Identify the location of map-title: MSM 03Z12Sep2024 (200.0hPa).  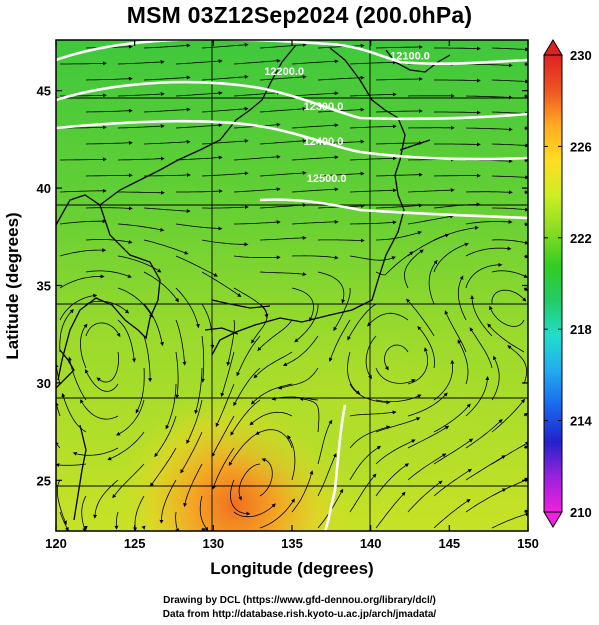
(299, 15).